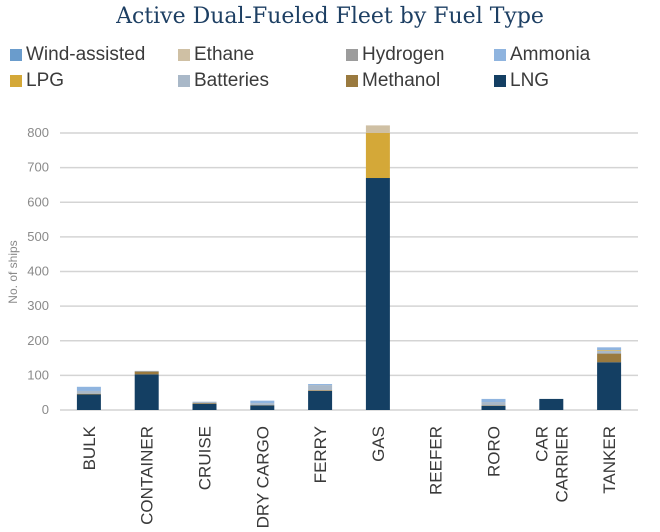 The width and height of the screenshot is (660, 532). I want to click on legend-label: Methanol, so click(401, 80).